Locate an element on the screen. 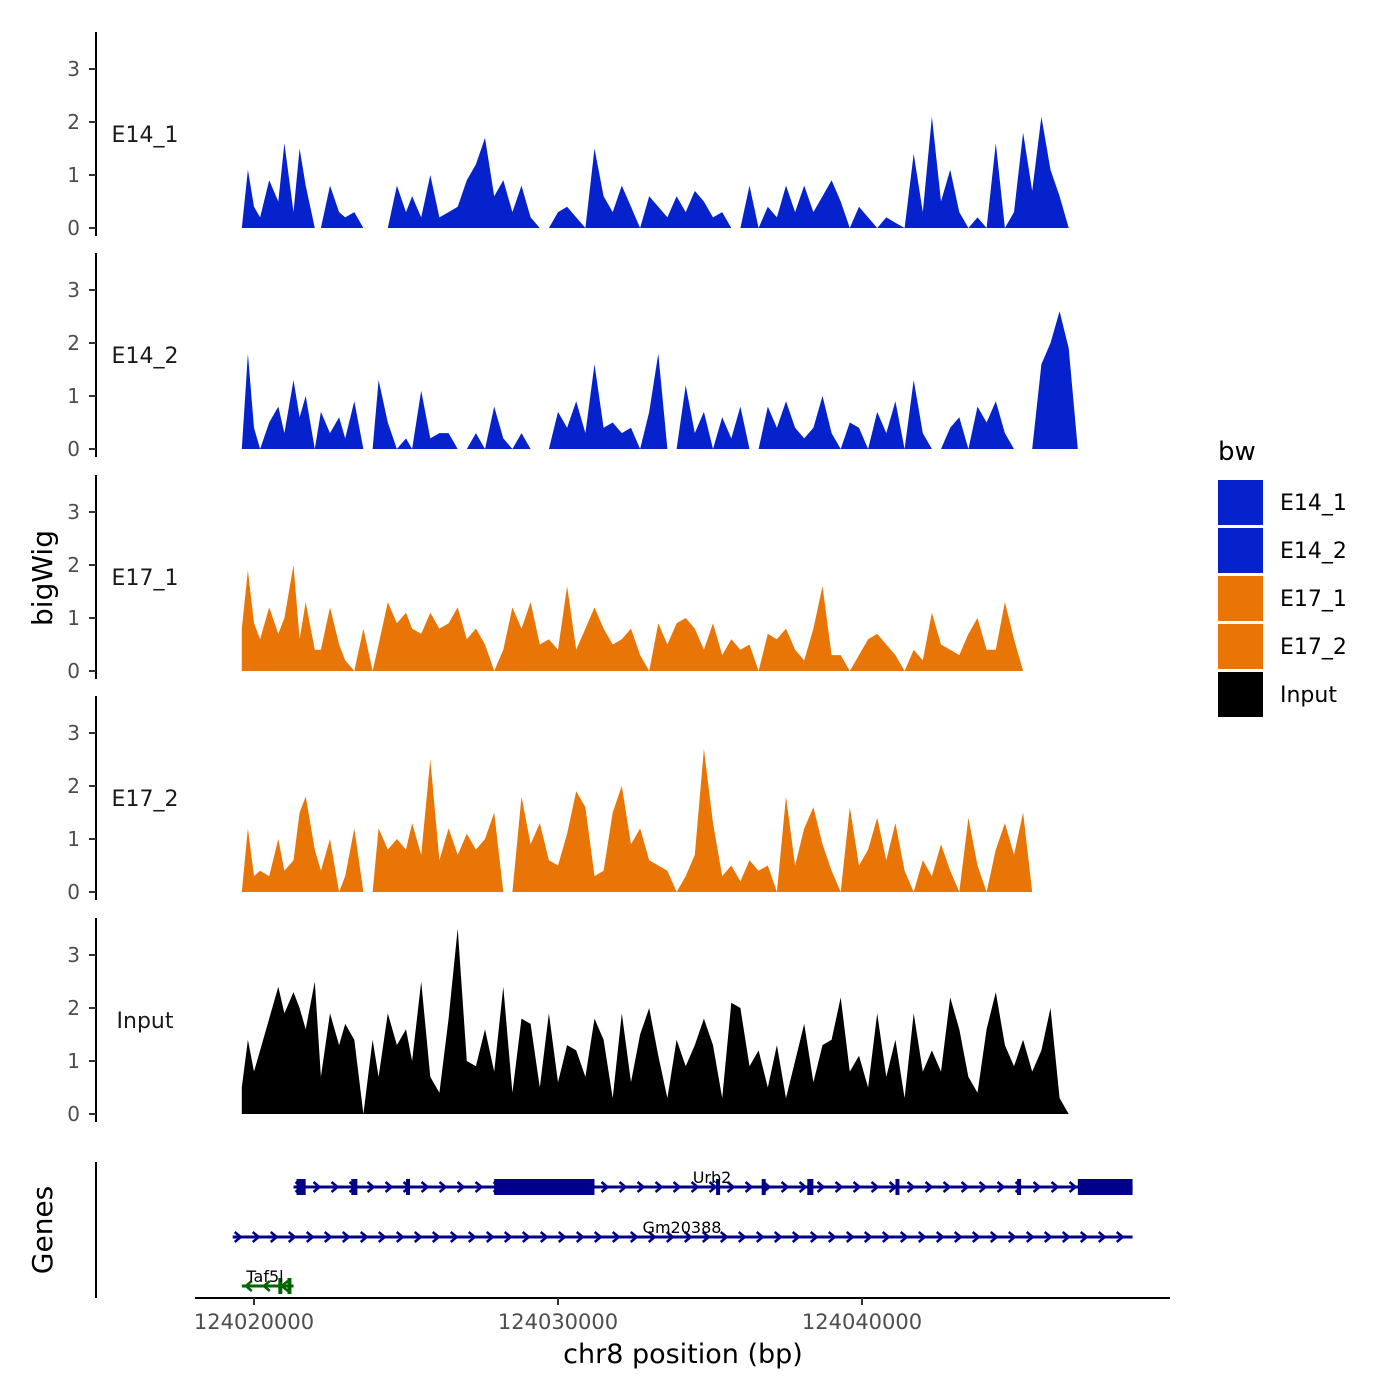 This screenshot has height=1400, width=1400. track-E17_1: 0 1 2 3 E17_1 is located at coordinates (600, 579).